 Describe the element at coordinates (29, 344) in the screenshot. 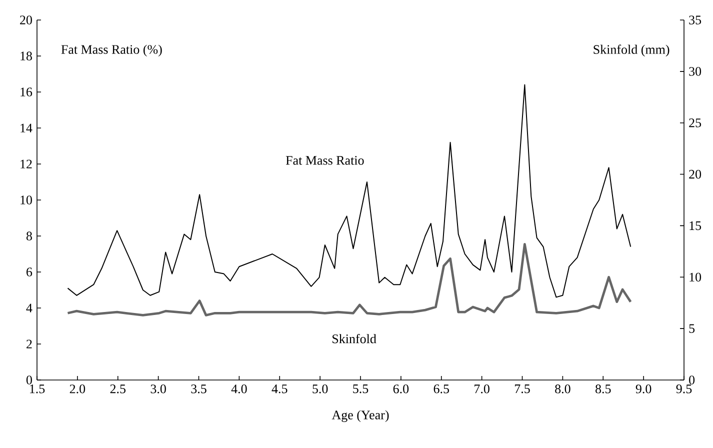

I see `y-tick-label: 2` at that location.